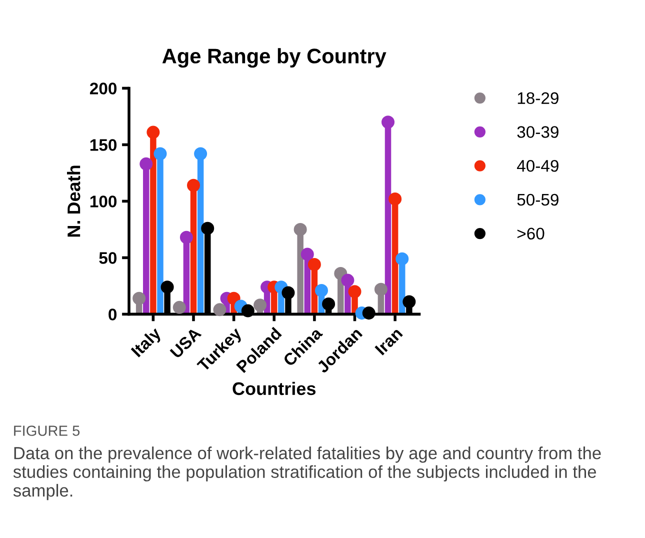 This screenshot has height=538, width=645. Describe the element at coordinates (274, 389) in the screenshot. I see `x-axis-title: Countries` at that location.